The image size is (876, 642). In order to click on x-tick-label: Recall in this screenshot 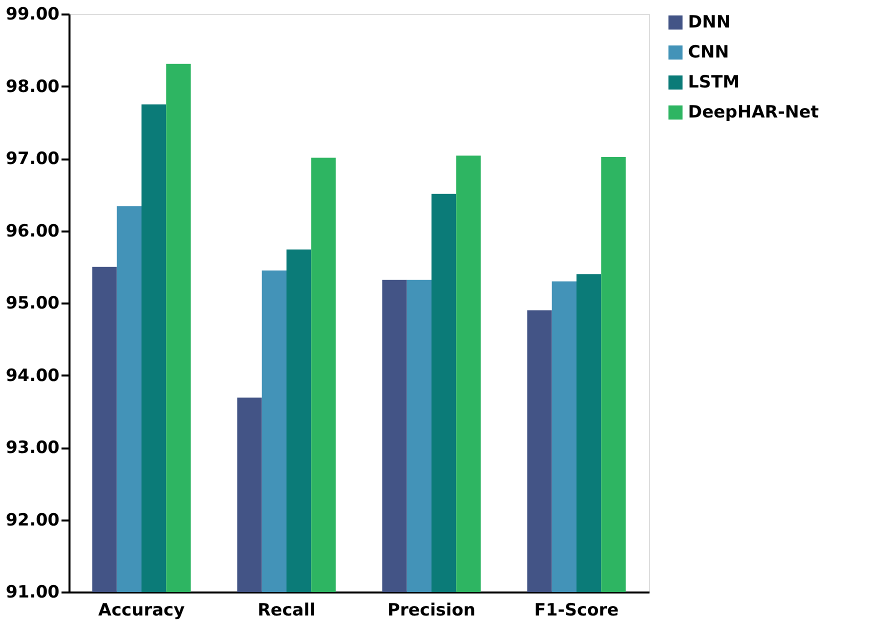, I will do `click(287, 610)`.